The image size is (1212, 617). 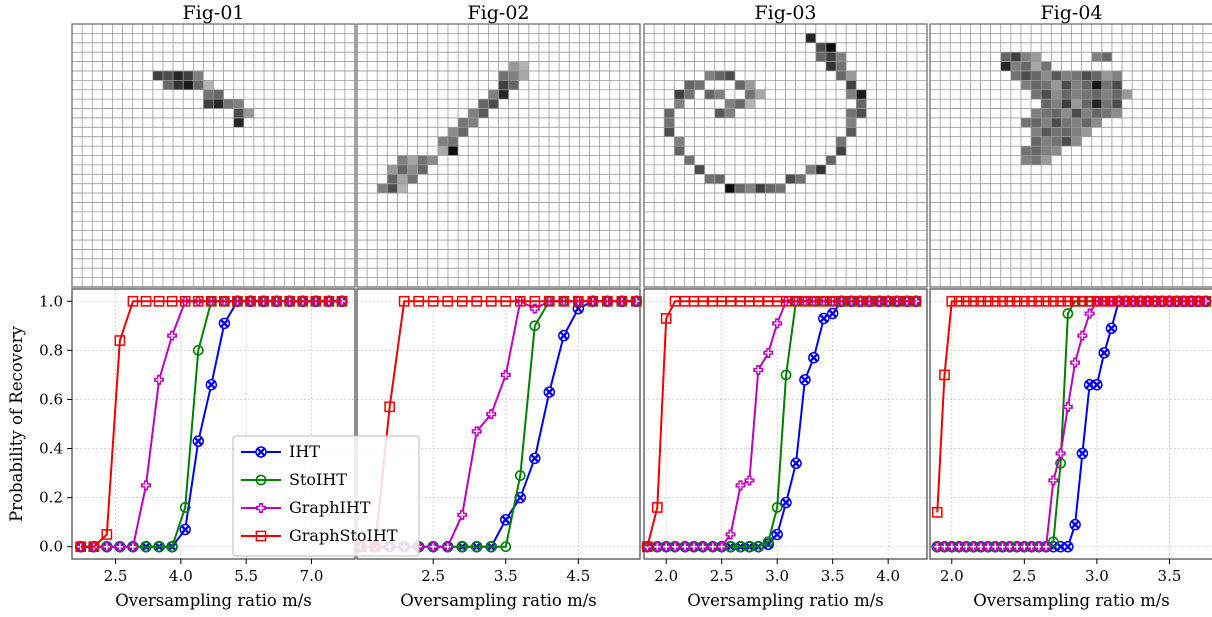 What do you see at coordinates (51, 547) in the screenshot?
I see `y-tick-label: 0.0` at bounding box center [51, 547].